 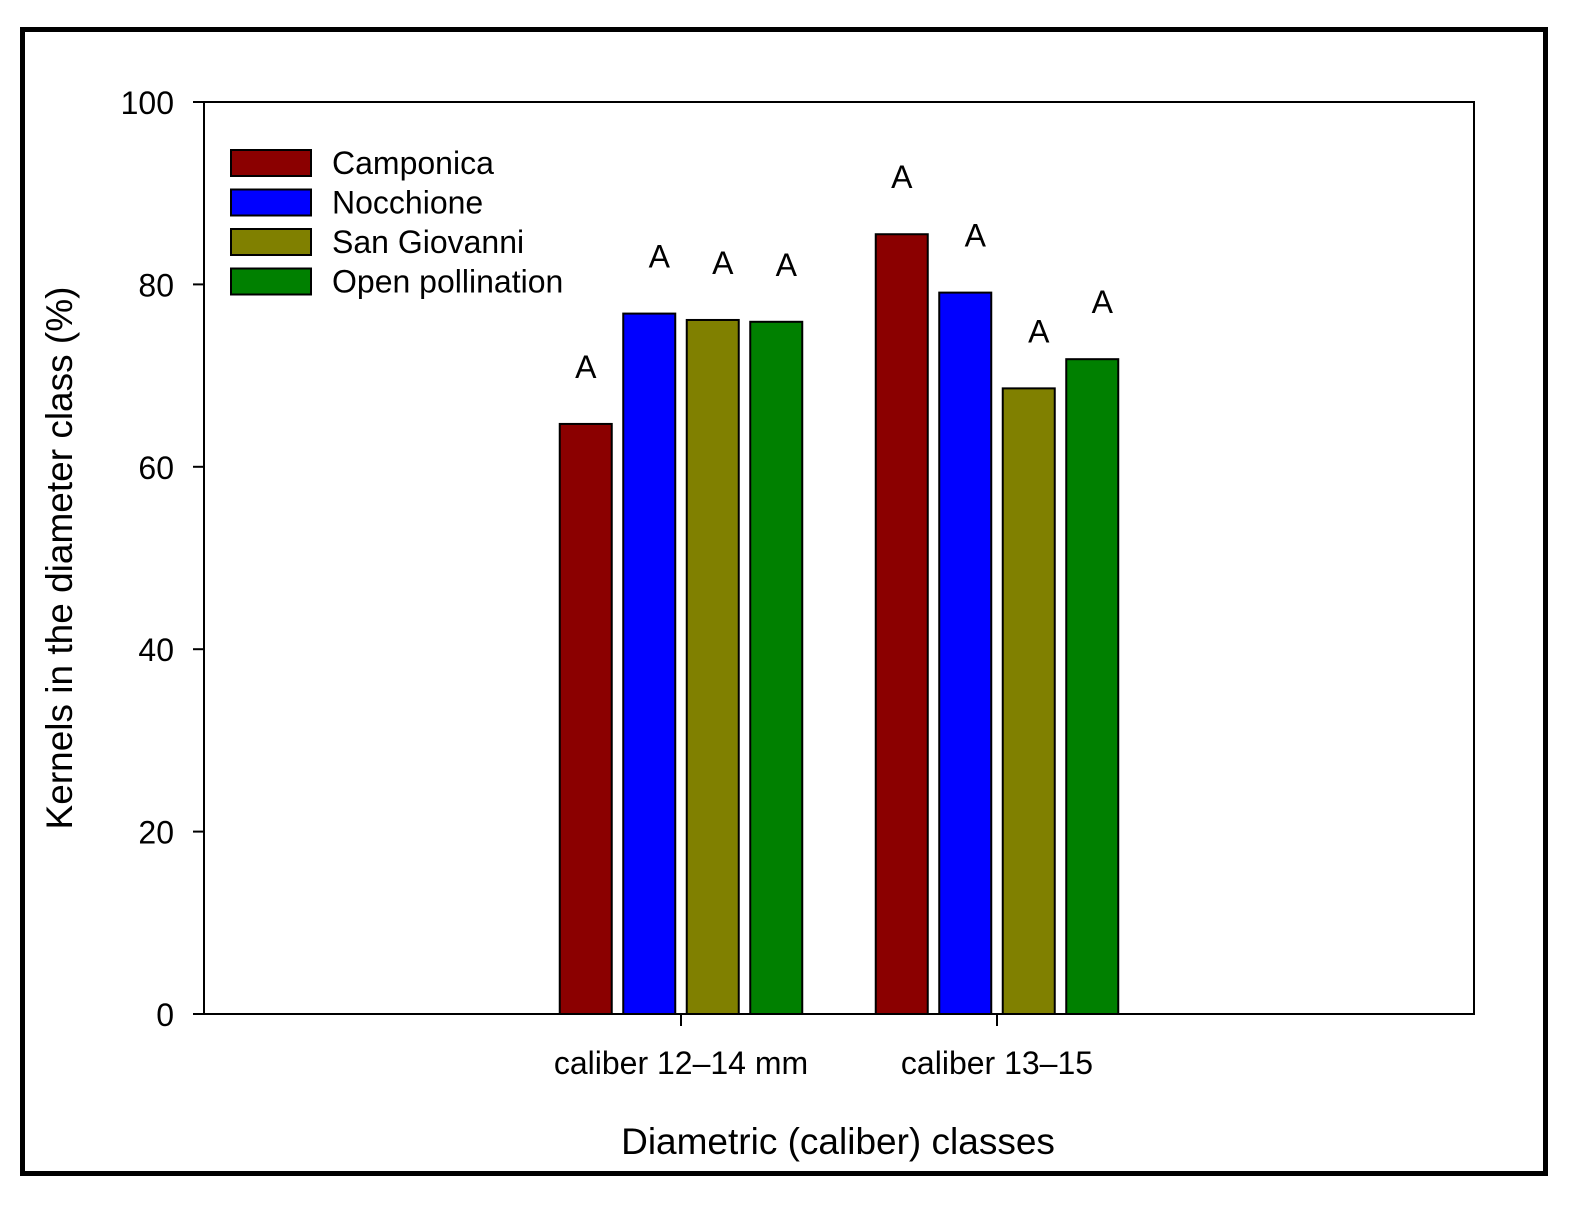 I want to click on legend-label: Nocchione, so click(x=407, y=203).